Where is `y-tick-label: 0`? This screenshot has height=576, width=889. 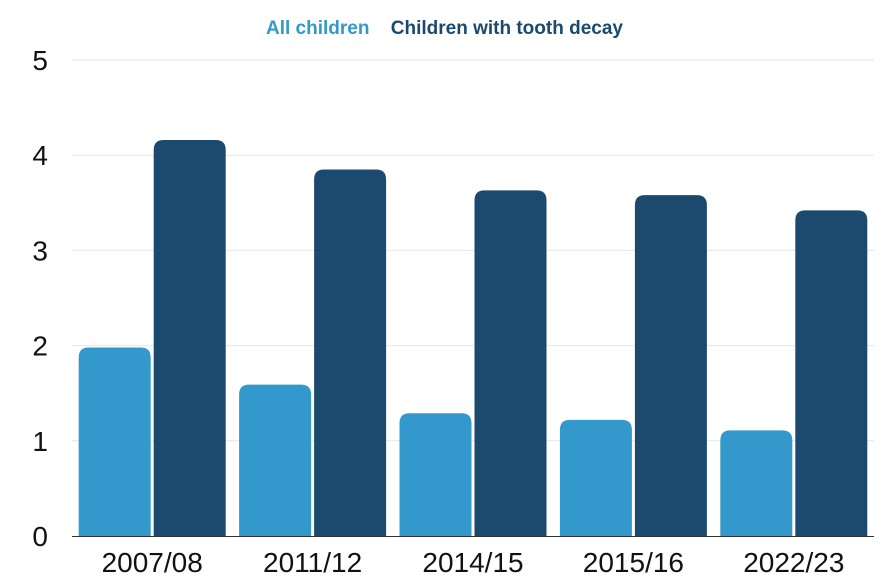
y-tick-label: 0 is located at coordinates (40, 536).